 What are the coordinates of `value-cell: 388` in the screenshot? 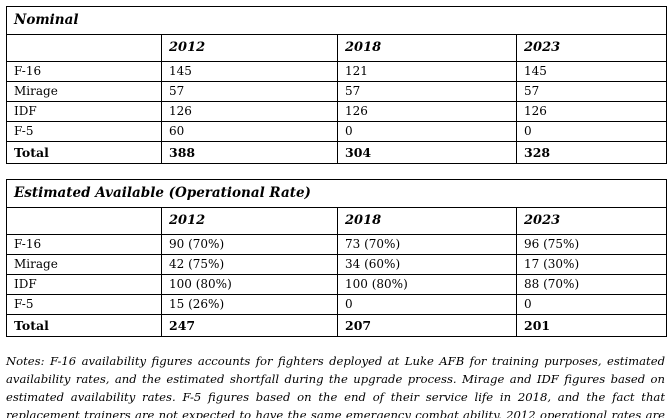 It's located at (249, 152).